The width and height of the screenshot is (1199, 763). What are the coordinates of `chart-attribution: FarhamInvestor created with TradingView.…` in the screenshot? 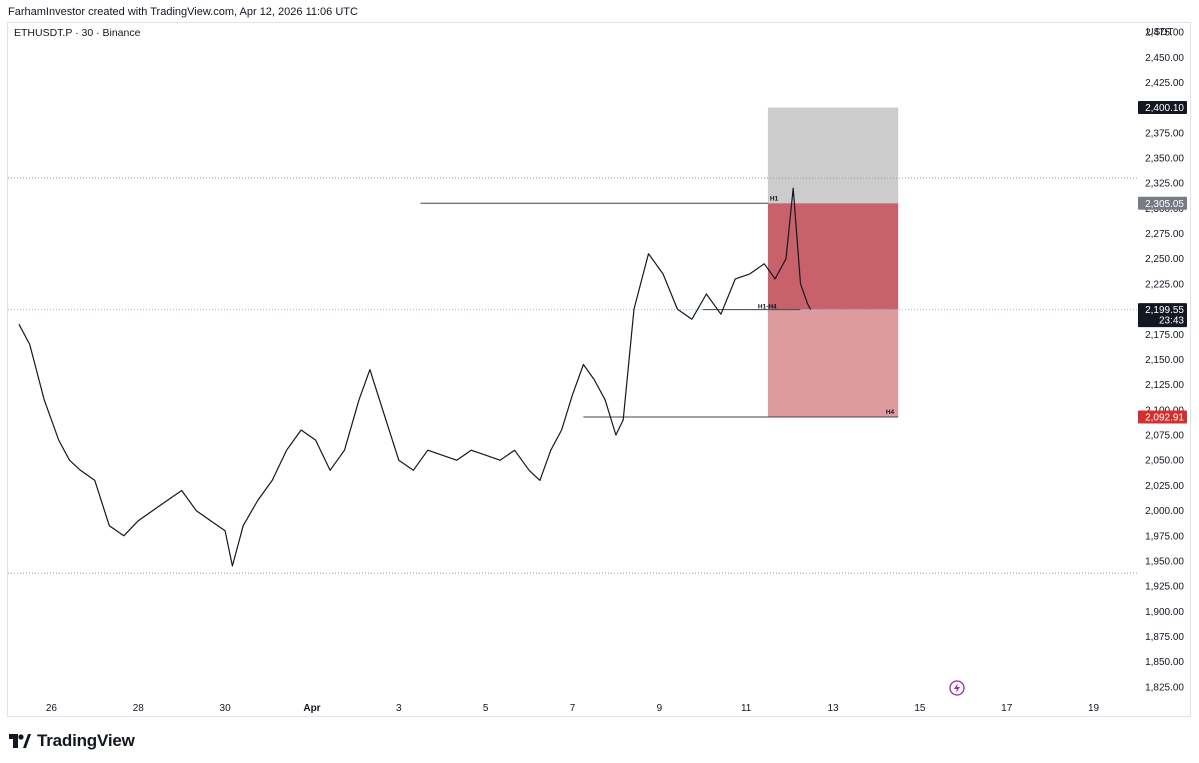 It's located at (183, 12).